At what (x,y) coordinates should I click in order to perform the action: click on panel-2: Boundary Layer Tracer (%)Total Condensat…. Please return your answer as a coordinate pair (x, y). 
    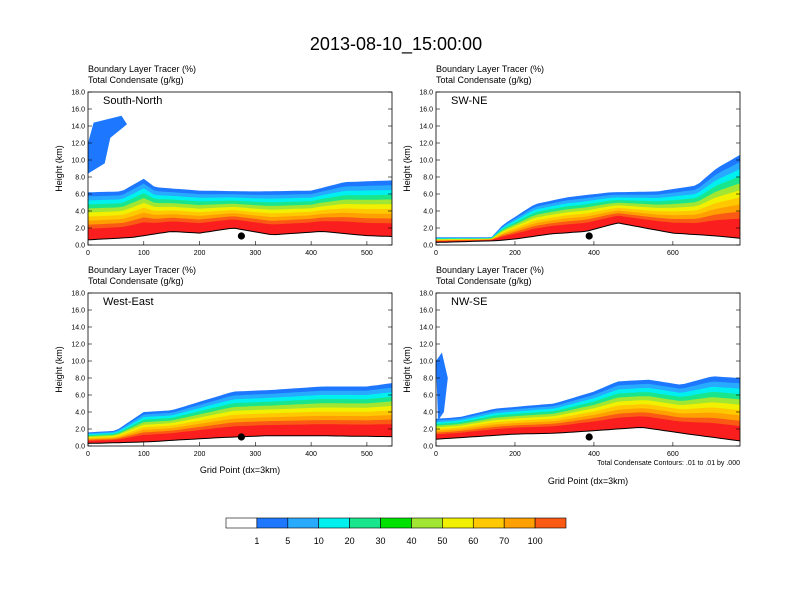
    Looking at the image, I should click on (223, 370).